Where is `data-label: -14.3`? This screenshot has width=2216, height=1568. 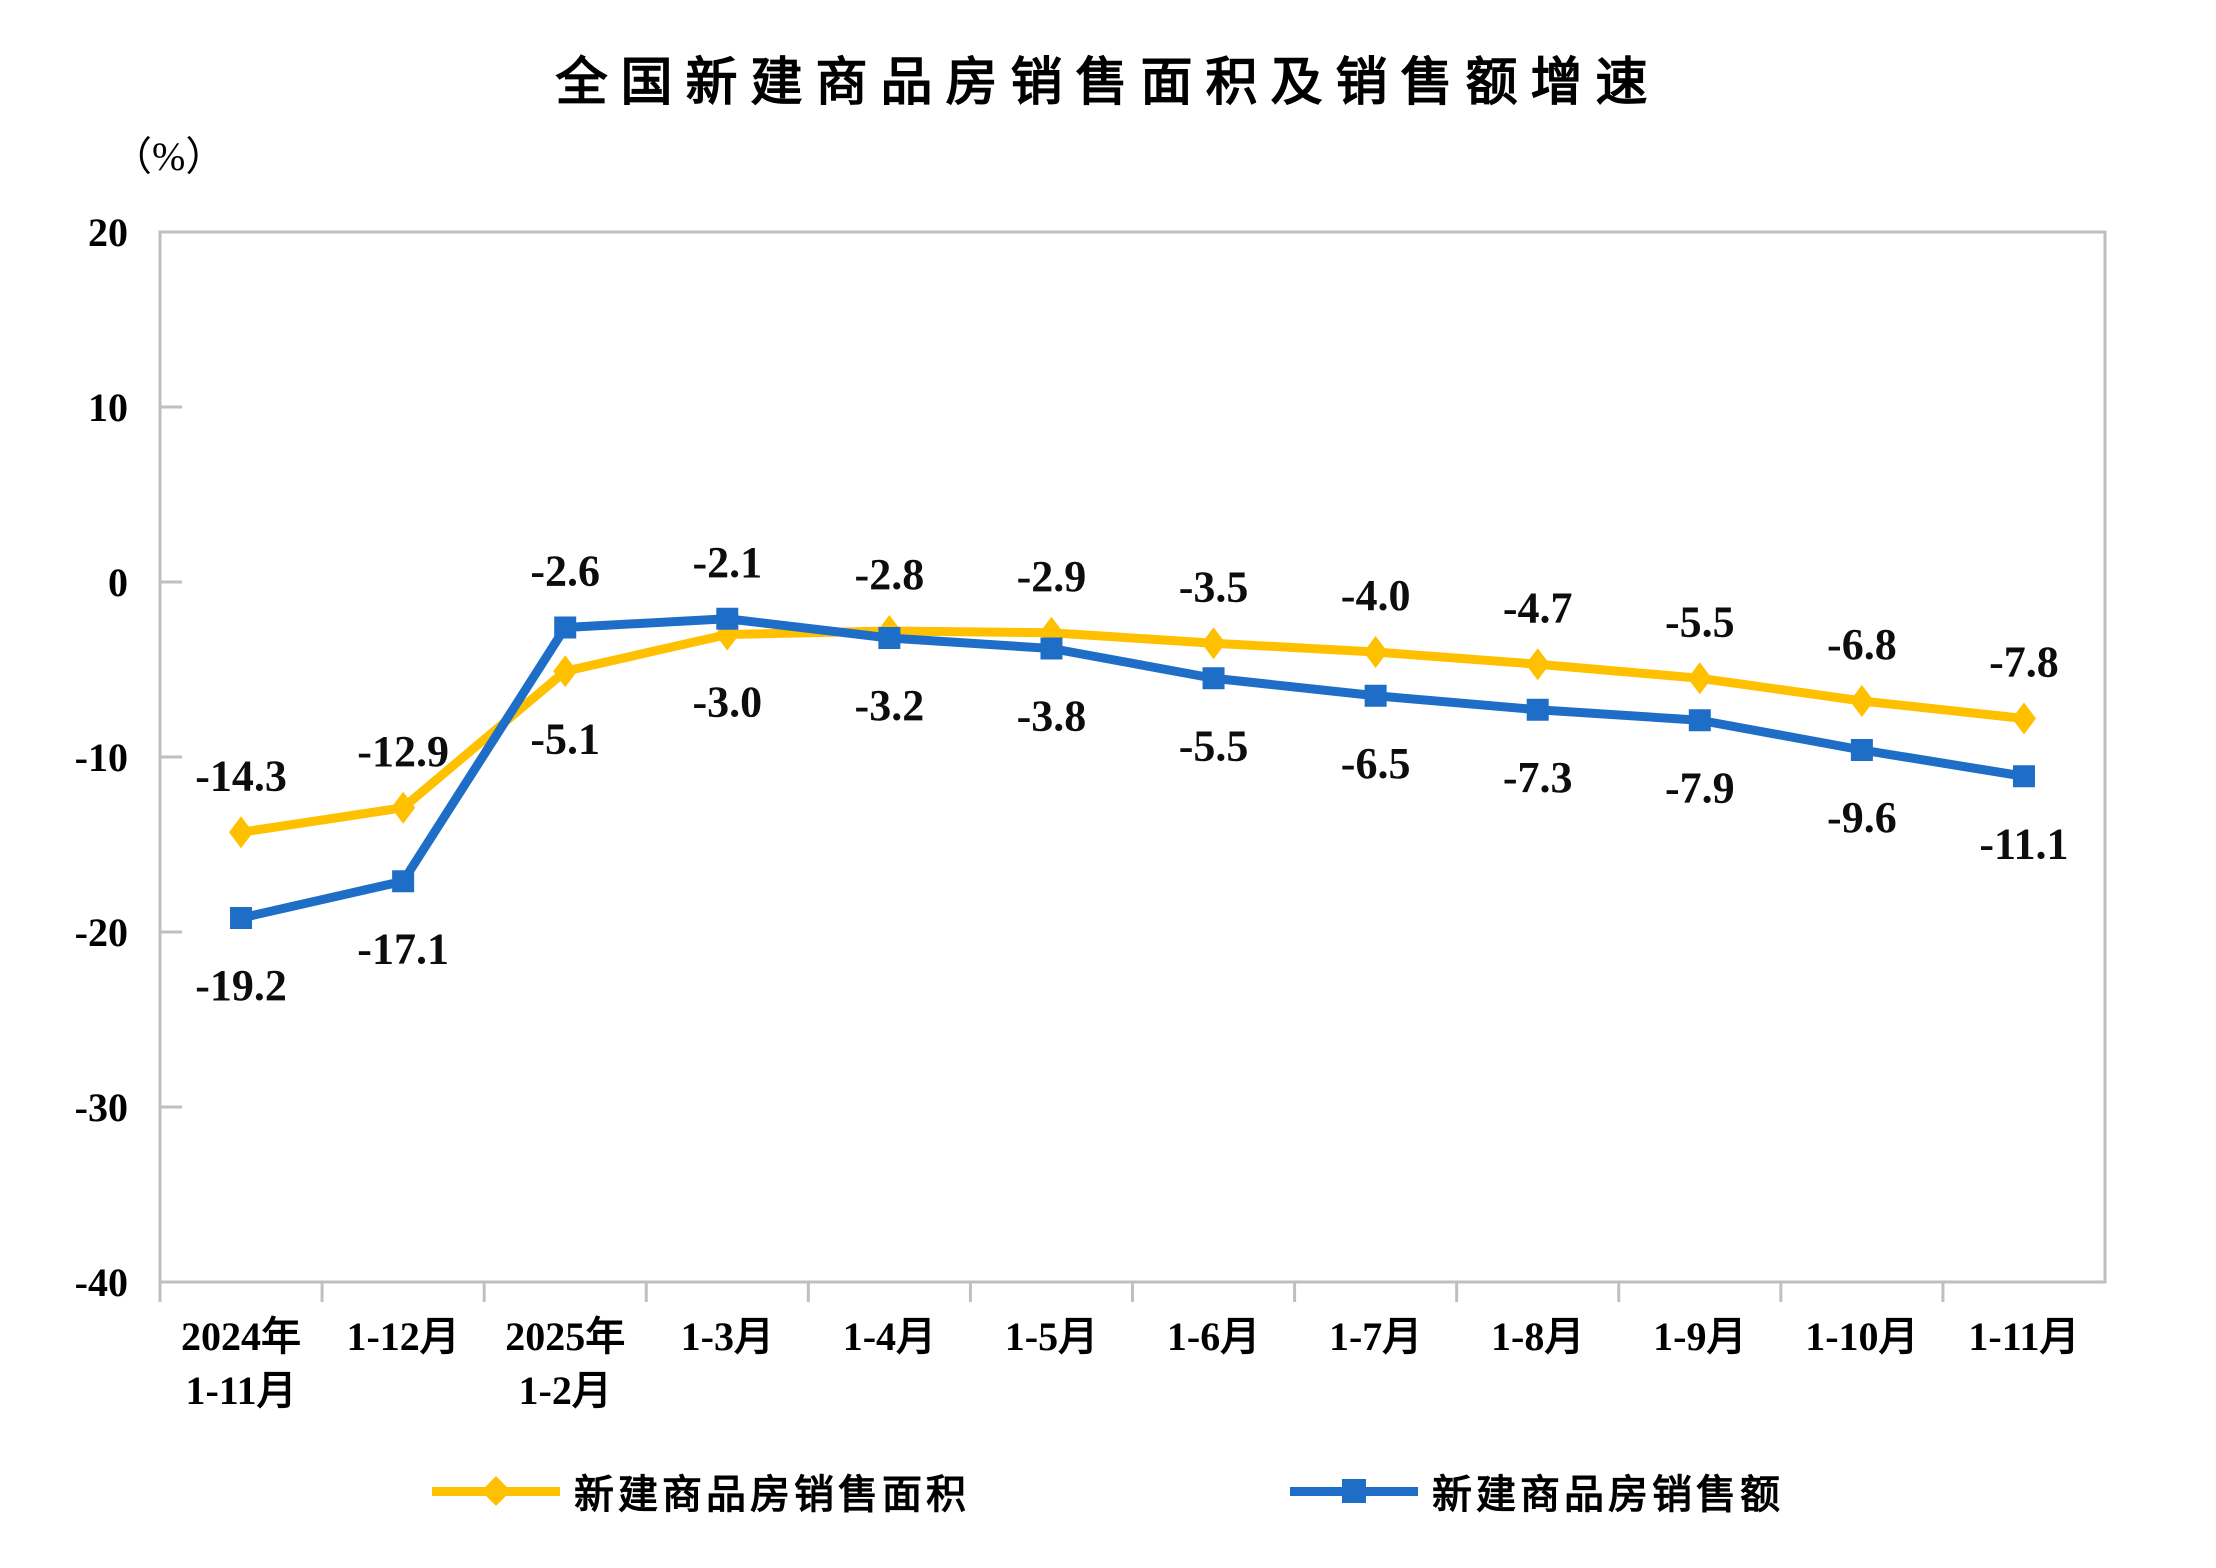 data-label: -14.3 is located at coordinates (241, 775).